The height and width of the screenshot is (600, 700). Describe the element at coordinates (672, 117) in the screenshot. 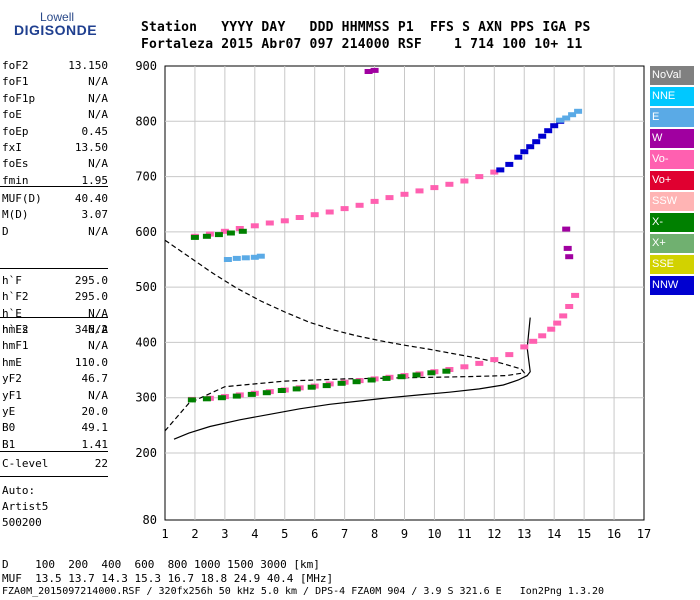

I see `legend-item-e: E` at that location.